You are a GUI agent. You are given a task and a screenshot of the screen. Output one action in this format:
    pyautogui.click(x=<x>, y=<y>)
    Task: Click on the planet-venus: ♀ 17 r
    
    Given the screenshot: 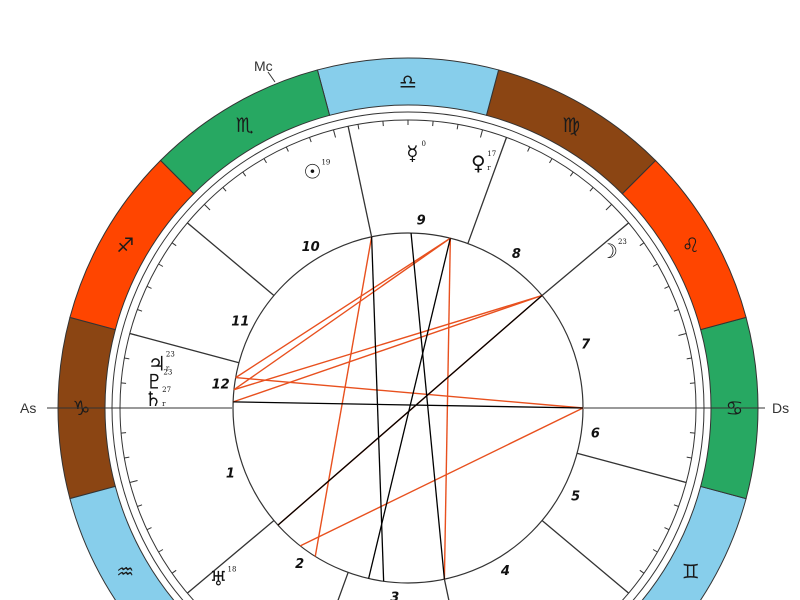 What is the action you would take?
    pyautogui.click(x=483, y=162)
    